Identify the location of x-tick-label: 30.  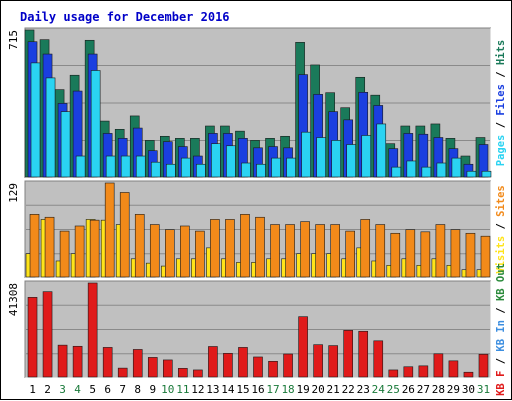
(468, 389).